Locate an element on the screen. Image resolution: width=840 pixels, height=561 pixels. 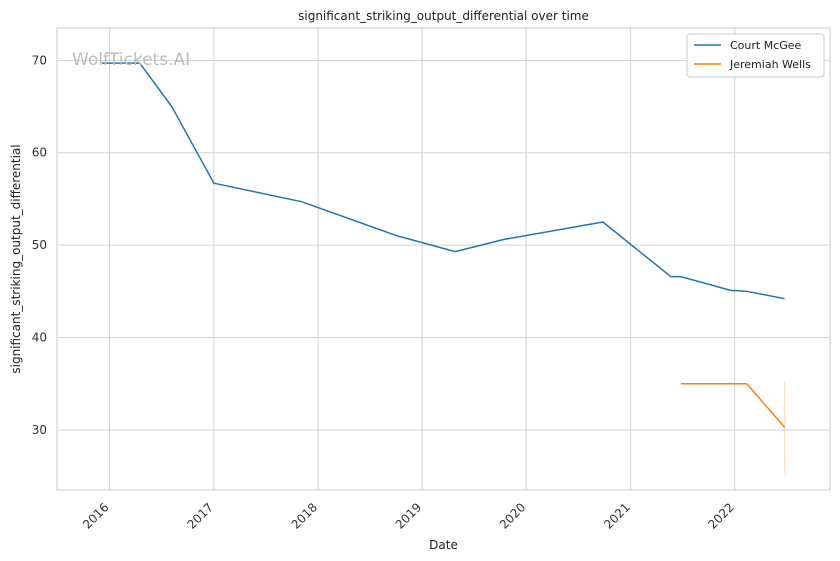
legend-box is located at coordinates (755, 55).